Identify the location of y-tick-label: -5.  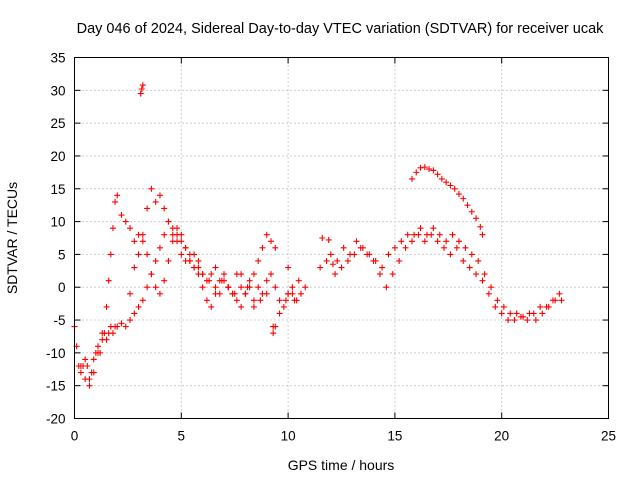
(59, 320).